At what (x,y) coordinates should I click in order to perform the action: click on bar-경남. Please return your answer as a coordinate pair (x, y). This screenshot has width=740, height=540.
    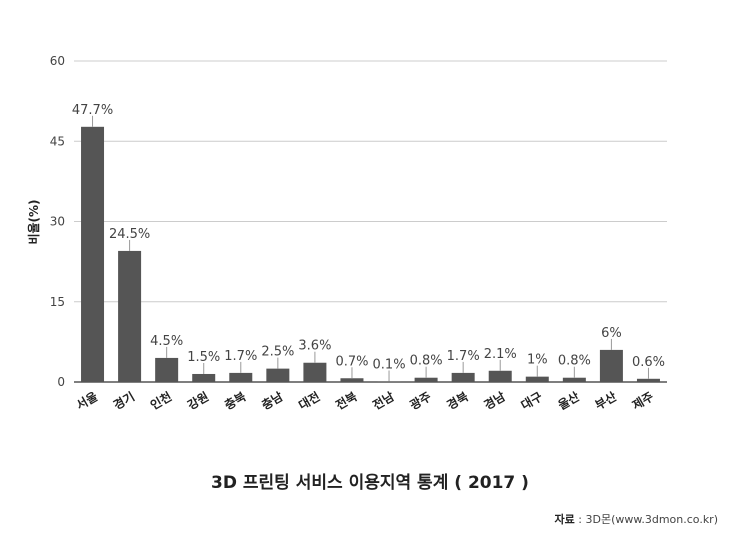
    Looking at the image, I should click on (500, 376).